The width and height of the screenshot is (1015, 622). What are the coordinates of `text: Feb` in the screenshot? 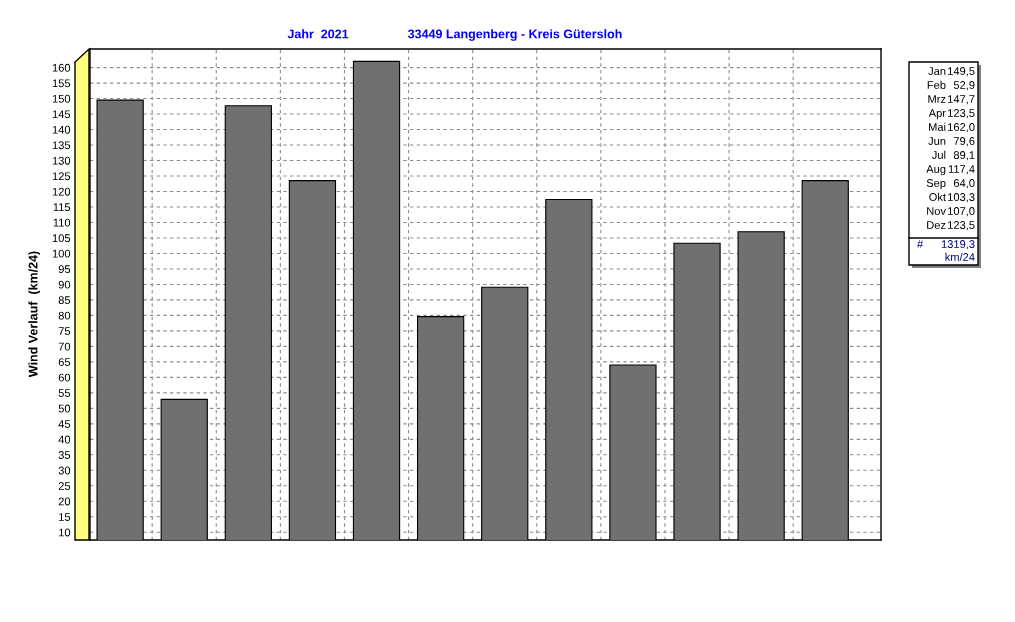 It's located at (936, 84).